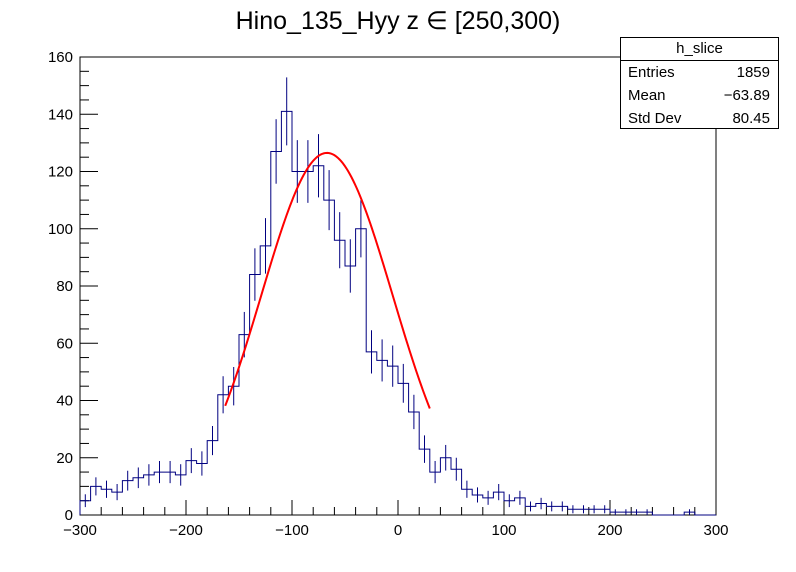 The width and height of the screenshot is (796, 572). I want to click on x-tick-label: 100, so click(503, 530).